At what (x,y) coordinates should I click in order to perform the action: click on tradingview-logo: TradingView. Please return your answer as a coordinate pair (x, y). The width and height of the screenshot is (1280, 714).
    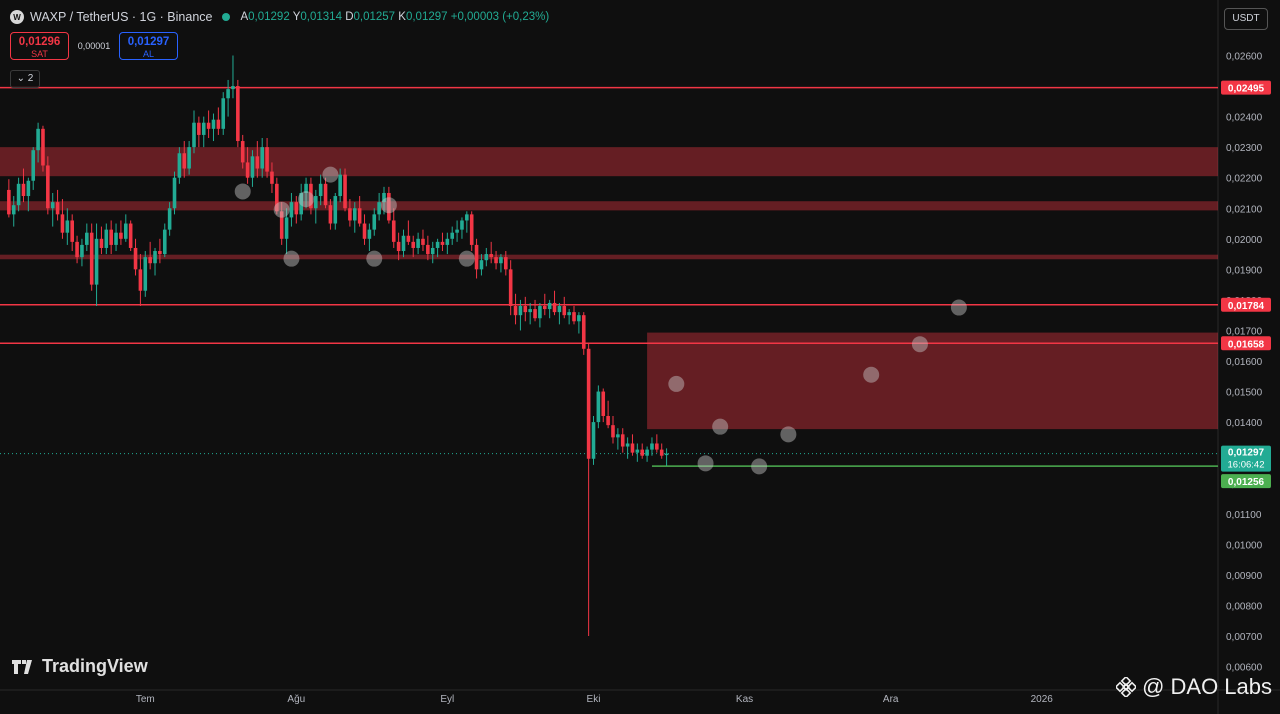
    Looking at the image, I should click on (80, 666).